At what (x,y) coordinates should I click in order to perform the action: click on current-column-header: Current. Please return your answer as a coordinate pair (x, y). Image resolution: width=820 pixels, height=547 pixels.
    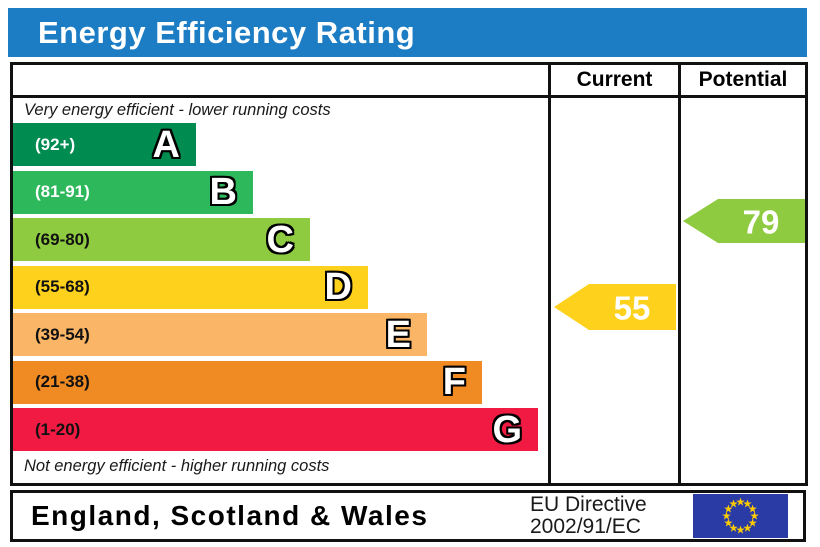
    Looking at the image, I should click on (614, 79).